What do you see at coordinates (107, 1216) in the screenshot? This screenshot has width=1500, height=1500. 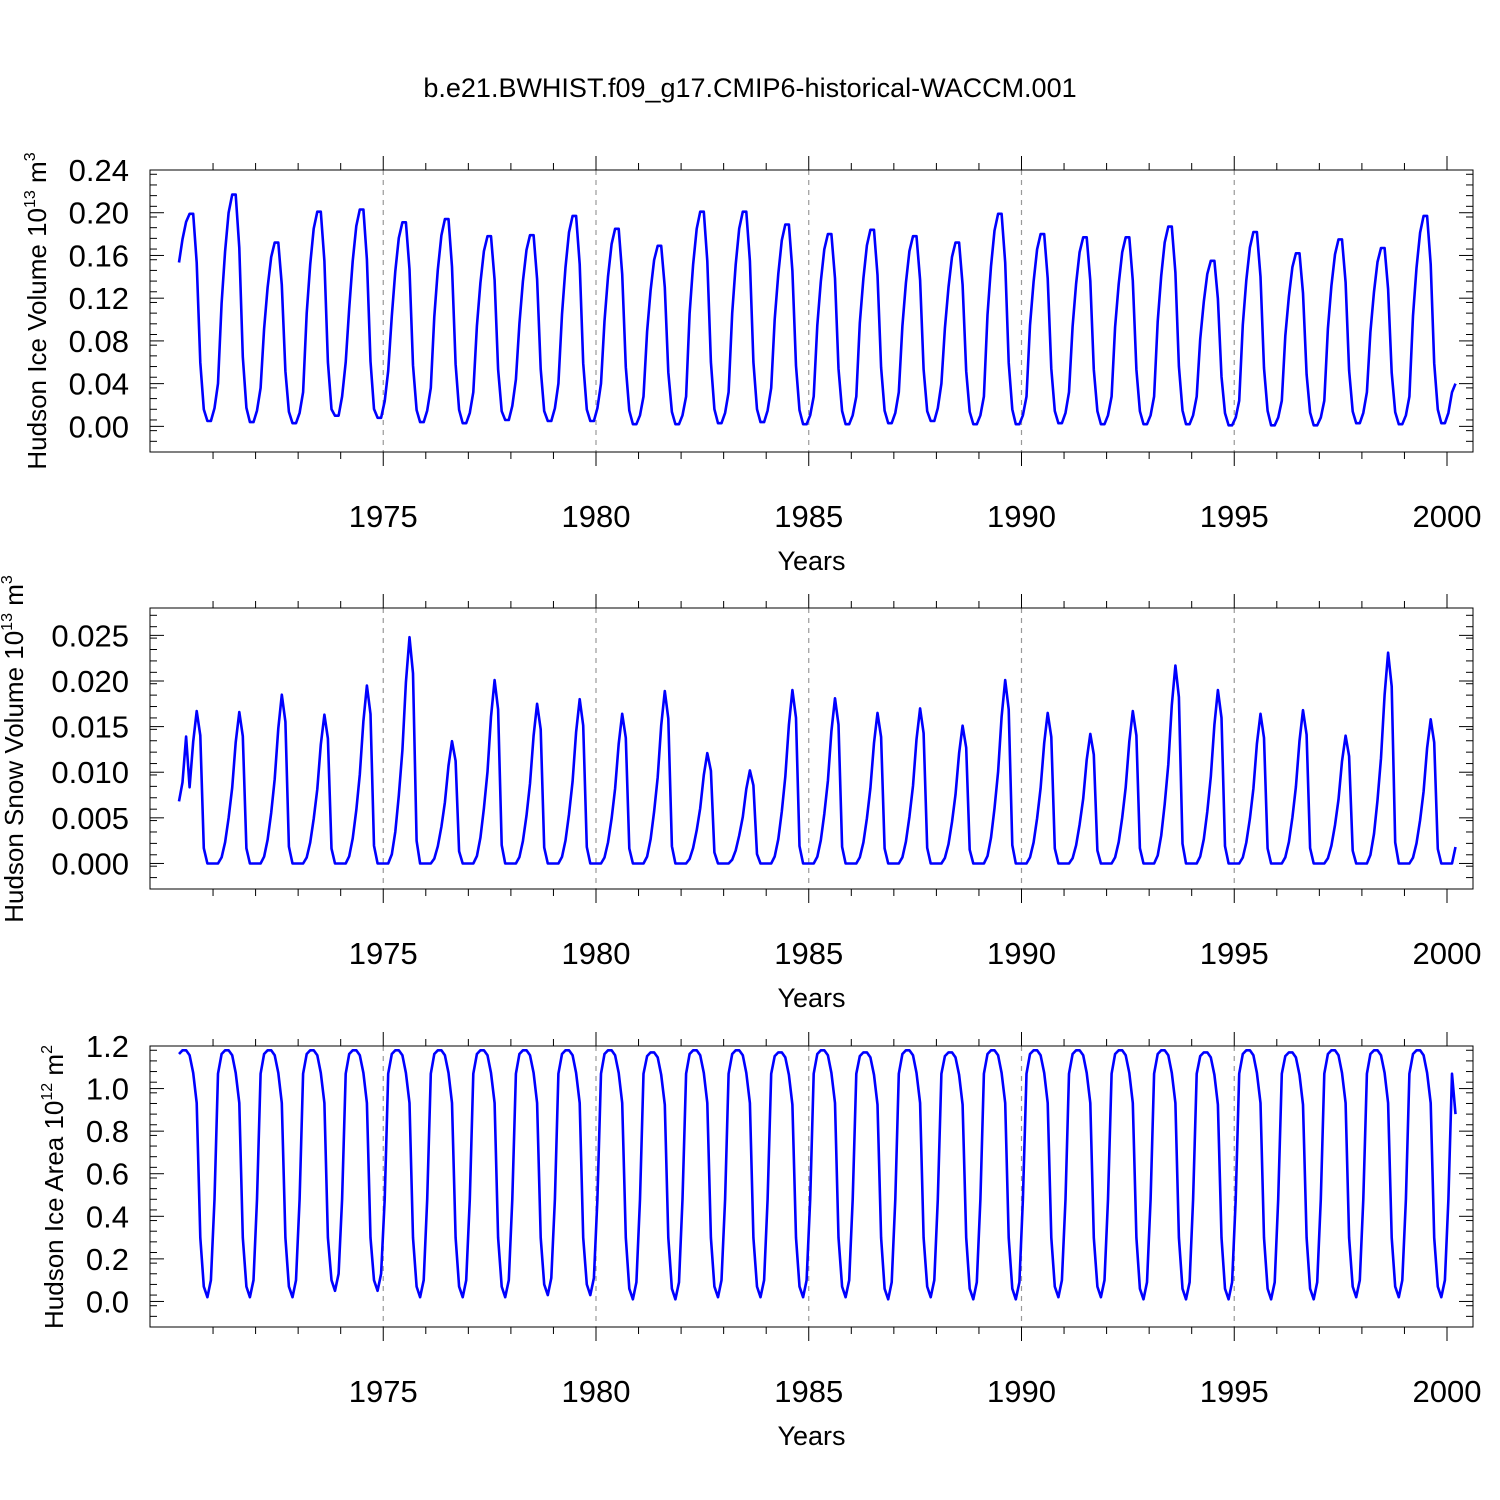 I see `y-tick-label: 0.4` at bounding box center [107, 1216].